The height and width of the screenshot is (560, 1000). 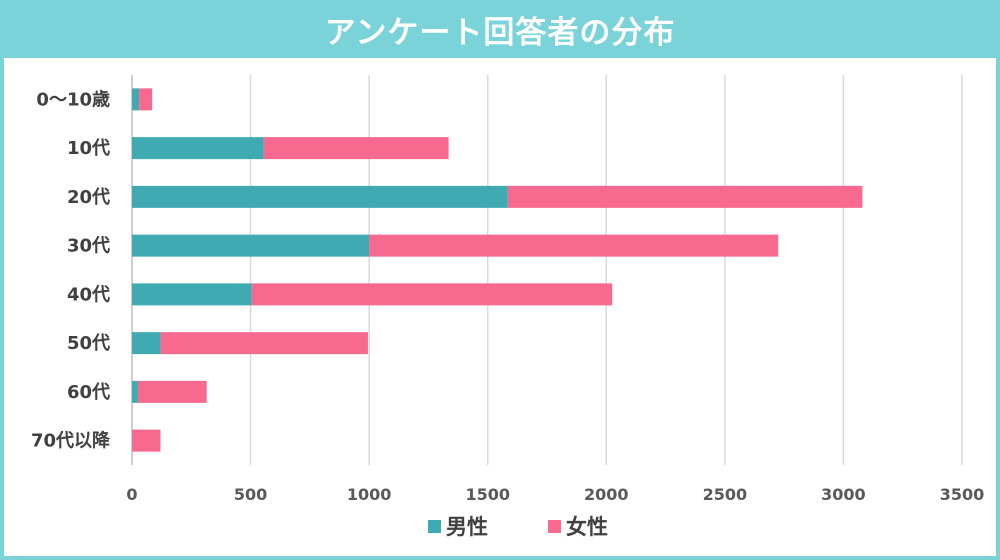 What do you see at coordinates (843, 494) in the screenshot?
I see `x-tick-label: 3000` at bounding box center [843, 494].